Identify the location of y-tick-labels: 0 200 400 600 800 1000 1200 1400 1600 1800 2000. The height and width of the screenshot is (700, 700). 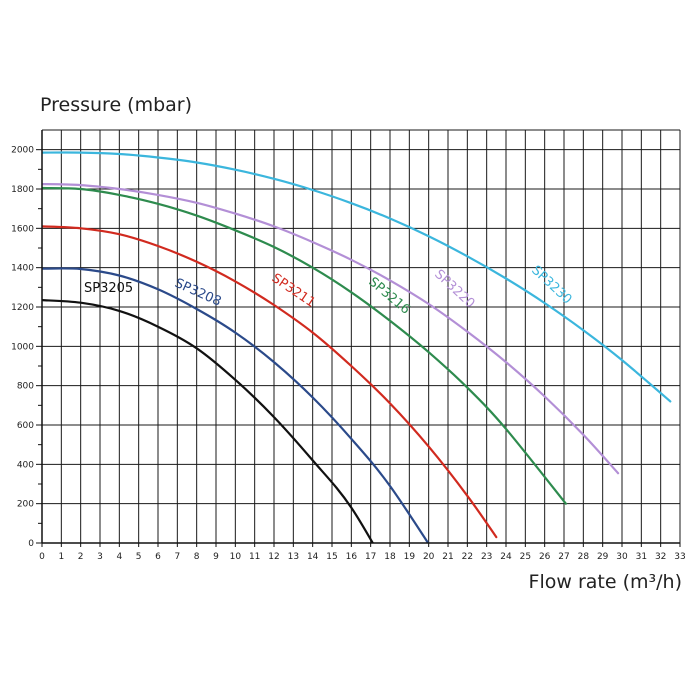
(22, 347).